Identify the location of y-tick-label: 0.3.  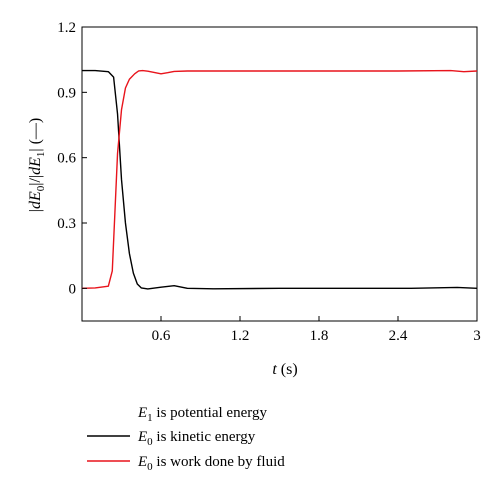
(66, 224).